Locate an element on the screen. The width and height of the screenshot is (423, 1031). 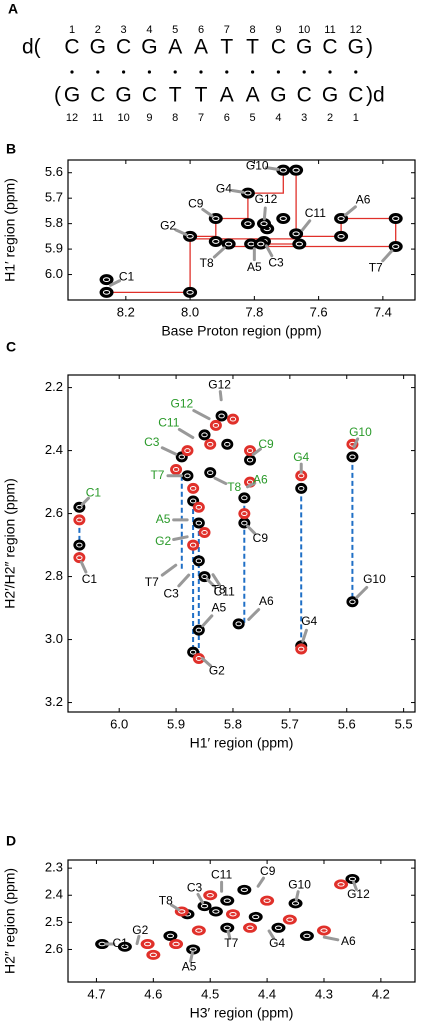
x-tick-label: 8.0 is located at coordinates (190, 311).